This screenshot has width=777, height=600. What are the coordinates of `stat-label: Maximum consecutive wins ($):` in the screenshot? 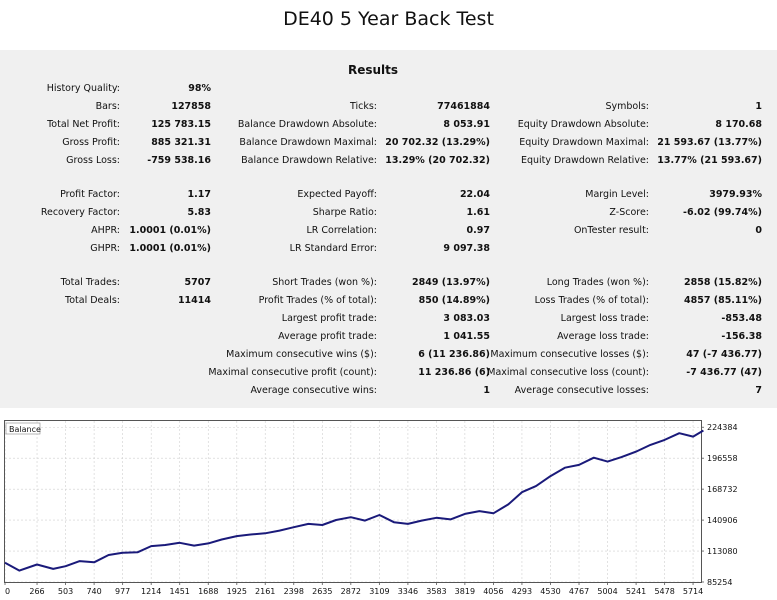 It's located at (301, 354).